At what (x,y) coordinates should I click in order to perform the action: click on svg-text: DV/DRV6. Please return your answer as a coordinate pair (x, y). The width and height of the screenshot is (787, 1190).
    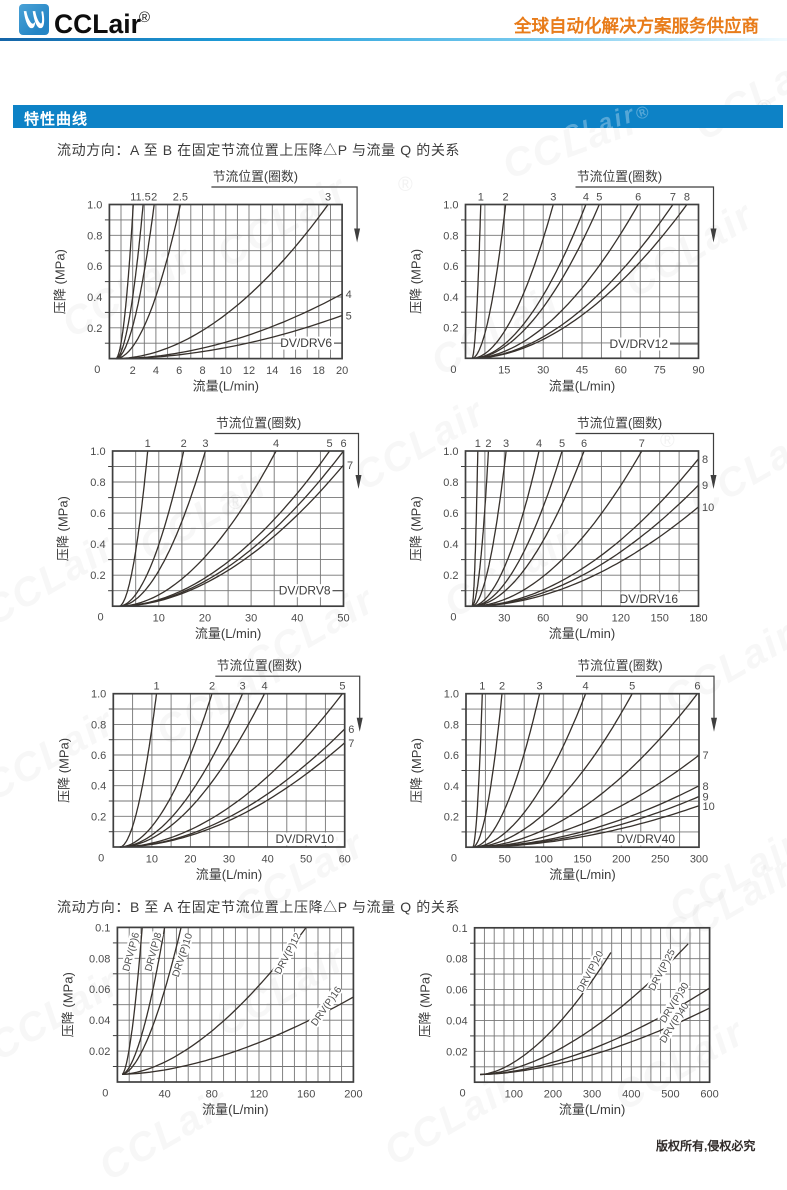
    Looking at the image, I should click on (306, 343).